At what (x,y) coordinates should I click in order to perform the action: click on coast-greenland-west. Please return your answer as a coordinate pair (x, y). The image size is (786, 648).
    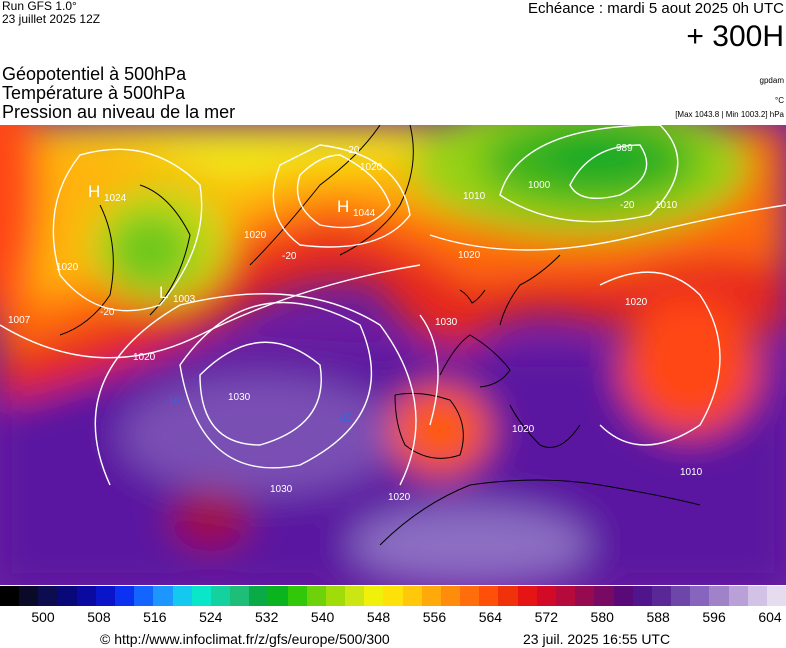
    Looking at the image, I should click on (315, 195).